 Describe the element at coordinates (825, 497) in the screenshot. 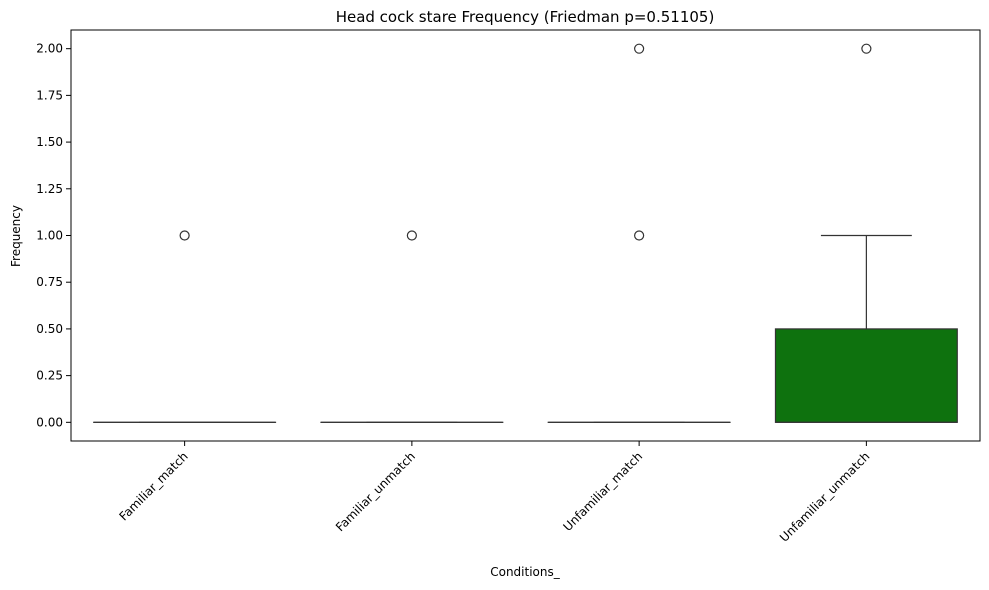

I see `x-tick-label: Unfamiliar_unmatch` at that location.